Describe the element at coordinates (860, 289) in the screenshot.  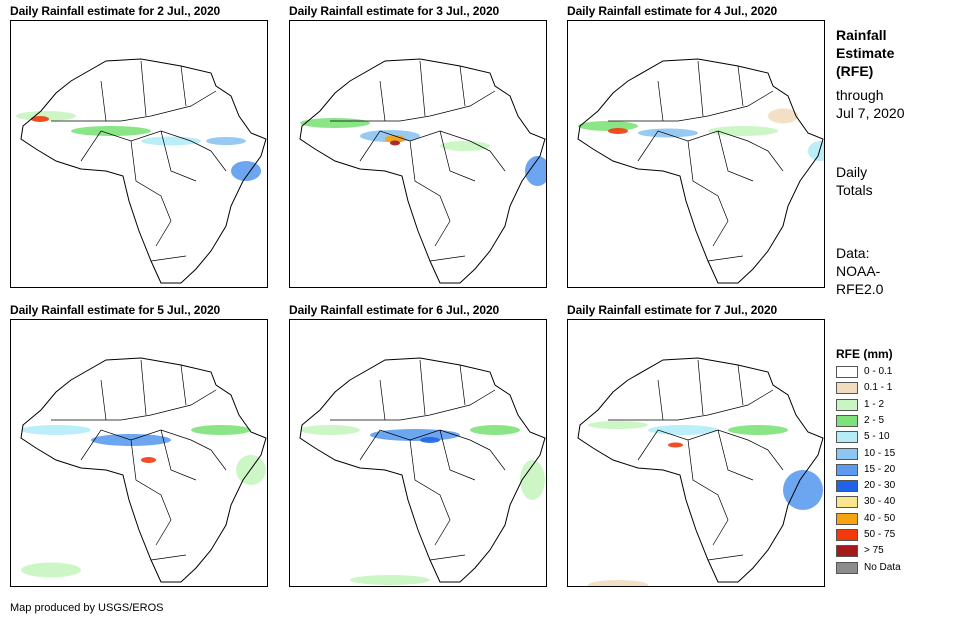
I see `data-line: RFE2.0` at that location.